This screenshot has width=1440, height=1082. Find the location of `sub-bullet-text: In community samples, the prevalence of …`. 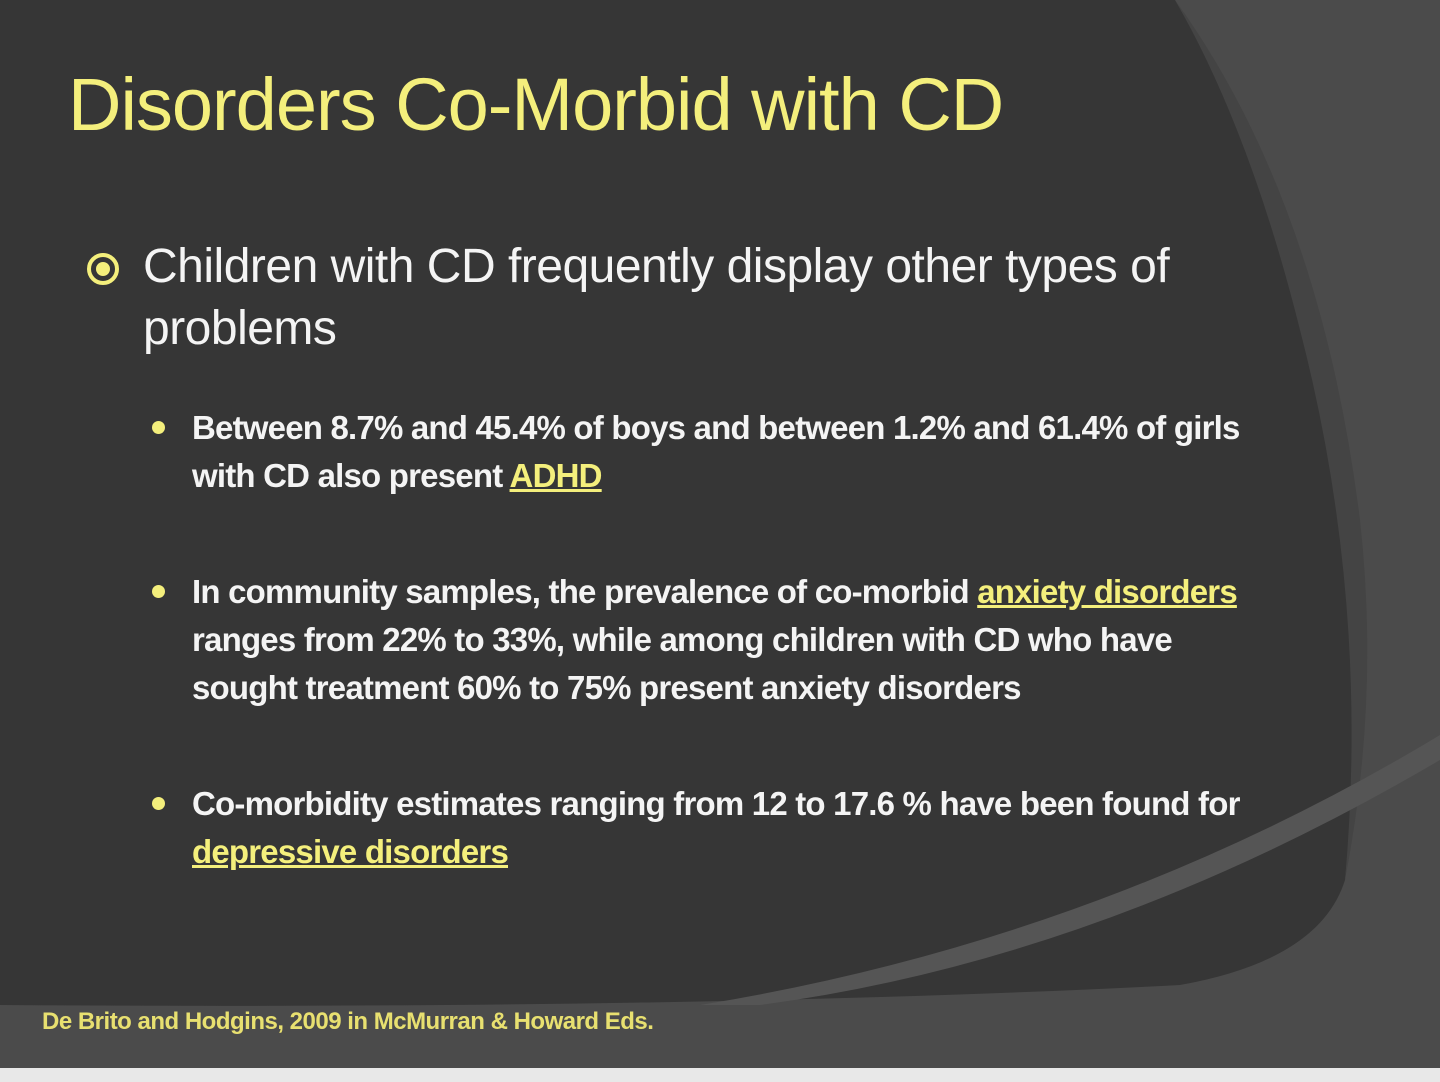

sub-bullet-text: In community samples, the prevalence of … is located at coordinates (585, 591).